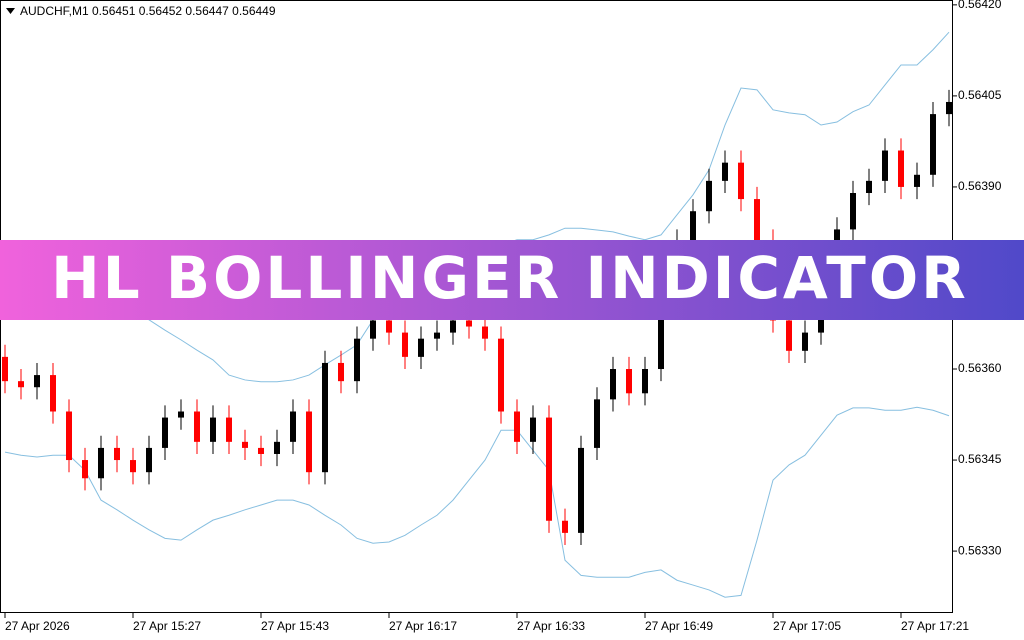 Image resolution: width=1024 pixels, height=640 pixels. Describe the element at coordinates (980, 368) in the screenshot. I see `y-tick-label: 0.56360` at that location.